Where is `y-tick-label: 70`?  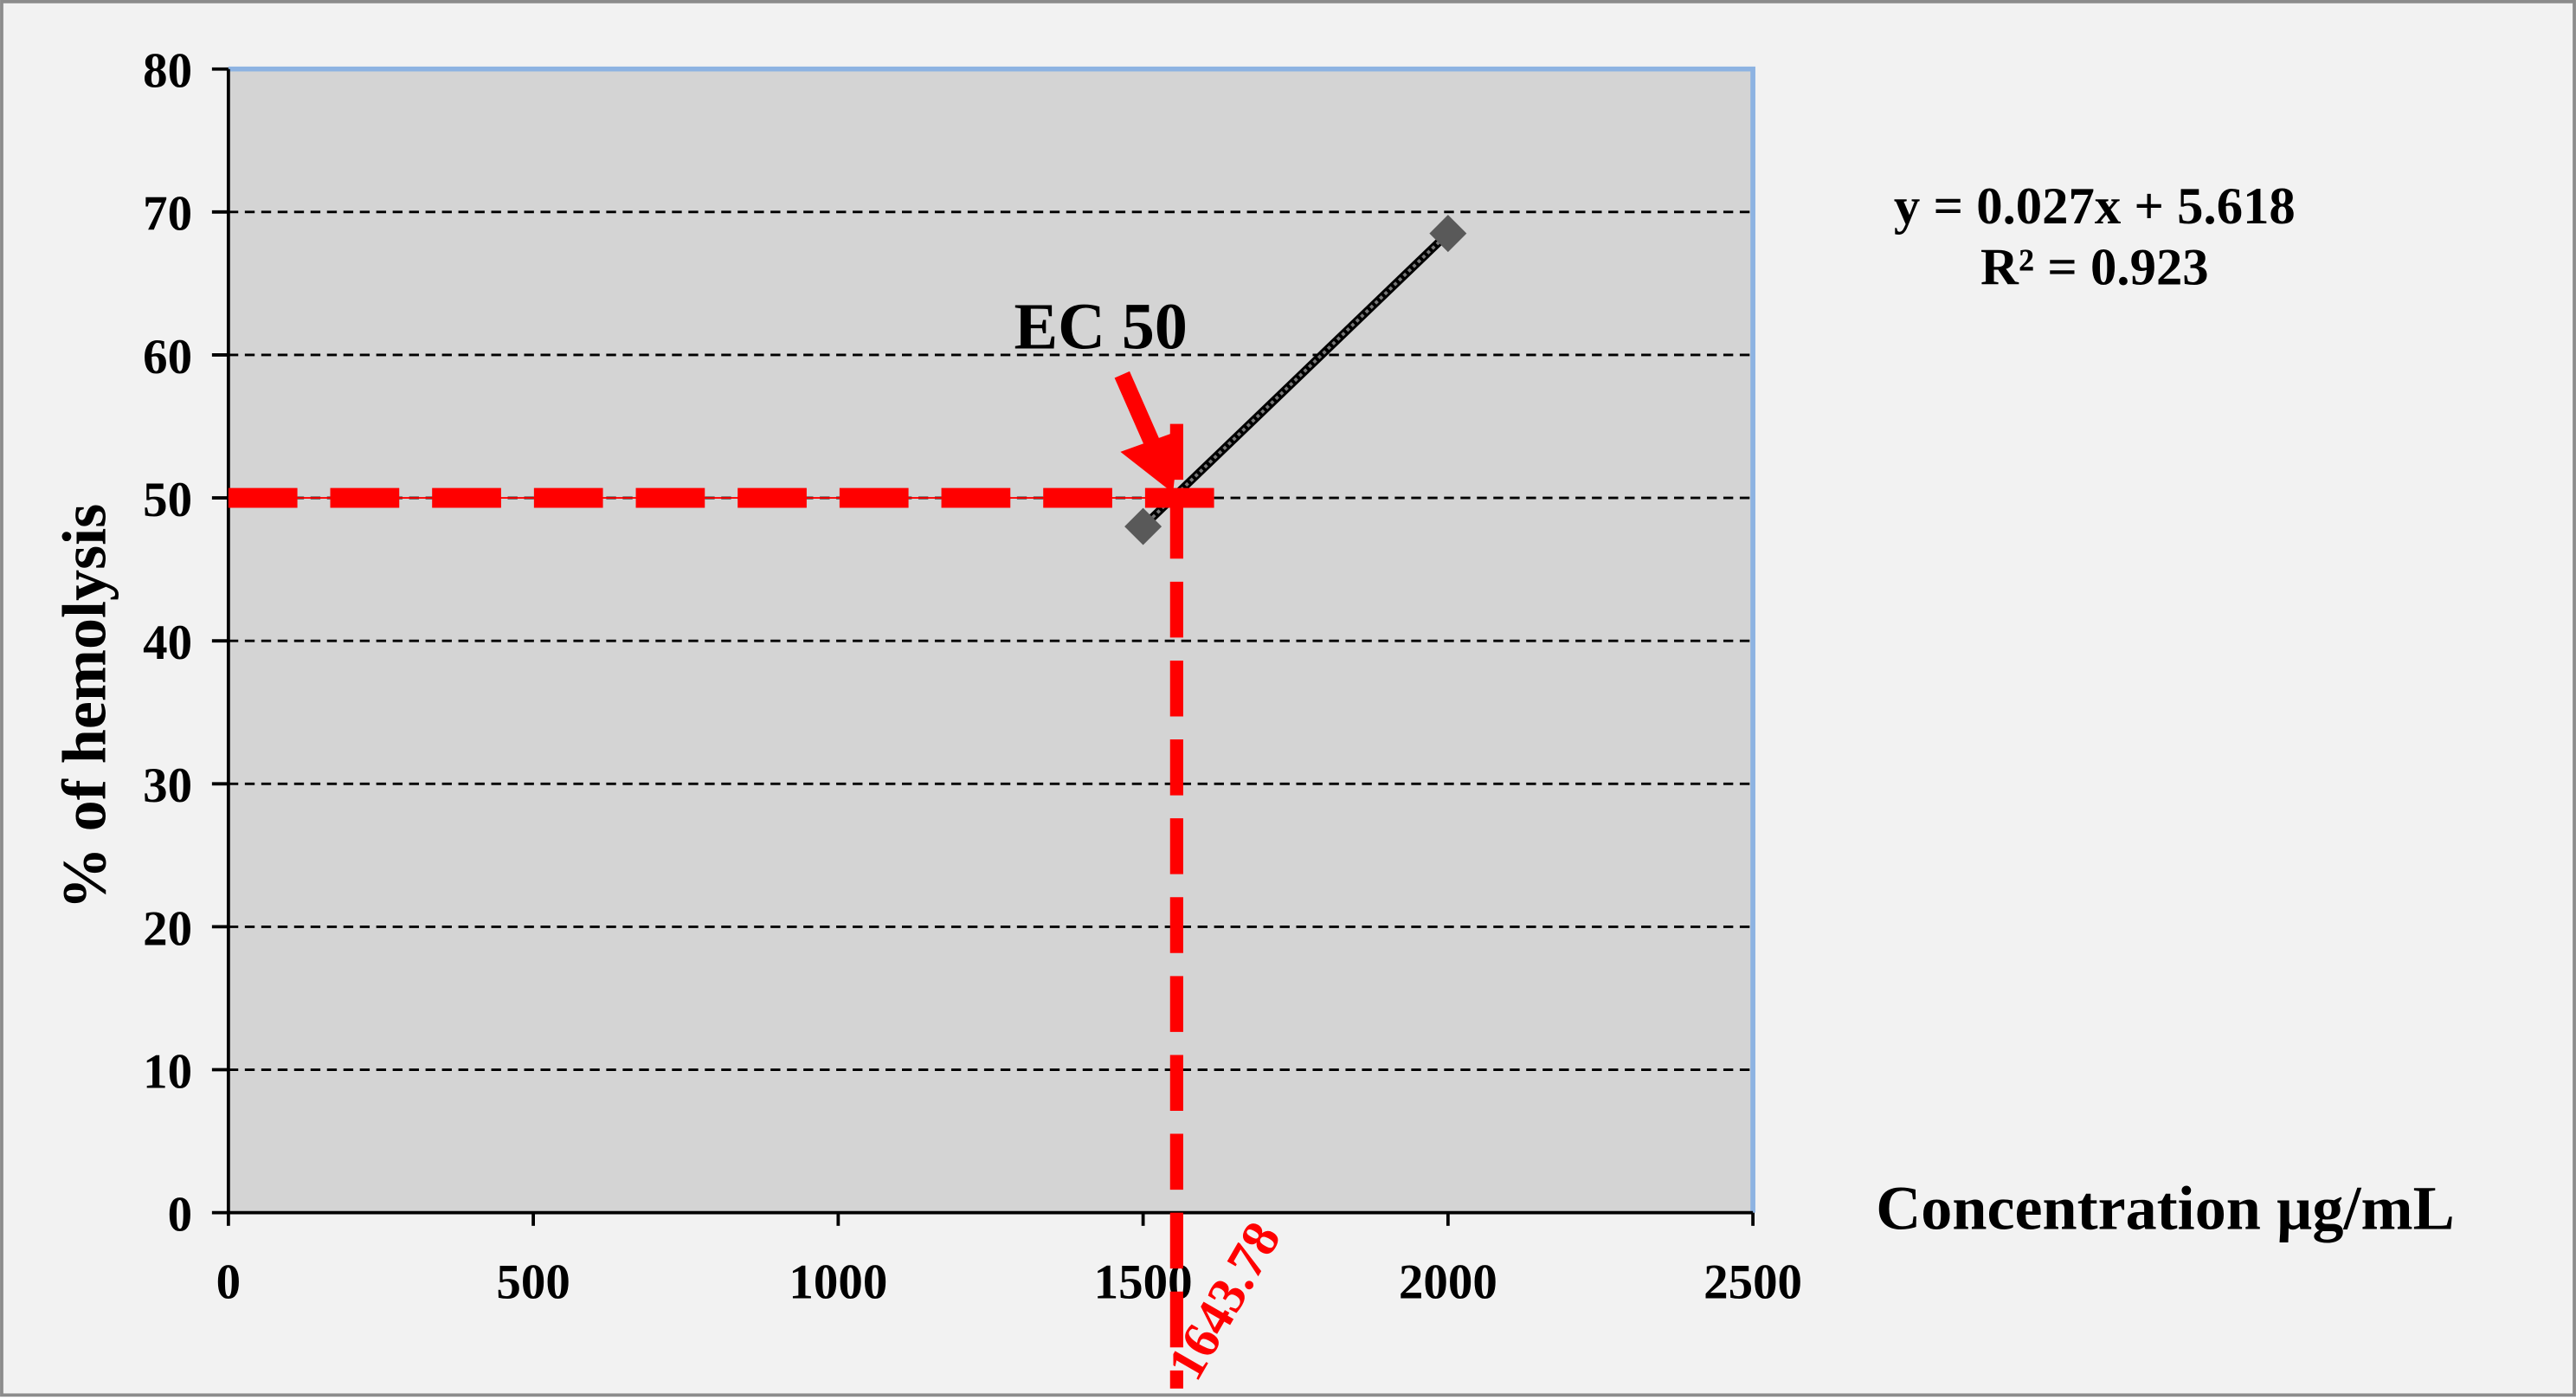
y-tick-label: 70 is located at coordinates (167, 214).